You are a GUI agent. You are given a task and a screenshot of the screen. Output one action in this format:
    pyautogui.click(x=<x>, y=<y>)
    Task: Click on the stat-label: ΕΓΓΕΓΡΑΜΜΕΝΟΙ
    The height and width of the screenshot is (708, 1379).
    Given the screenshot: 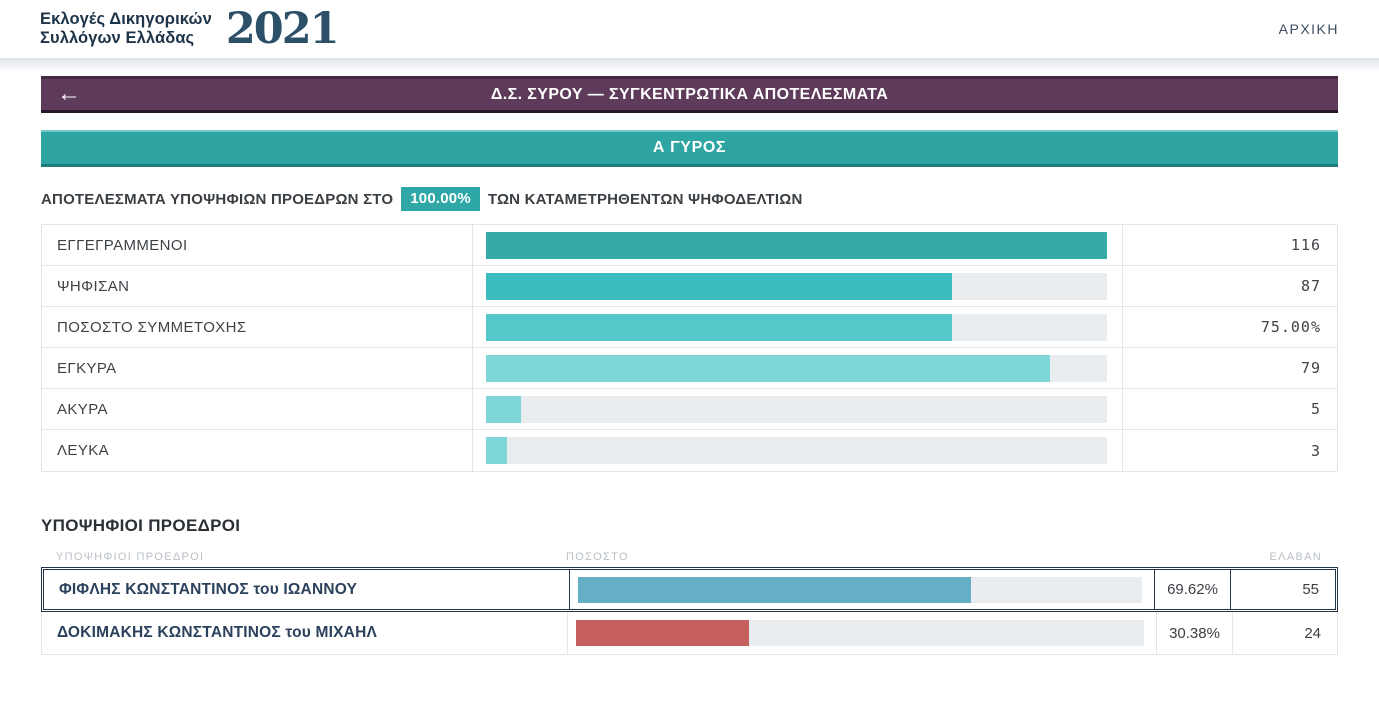 What is the action you would take?
    pyautogui.click(x=122, y=245)
    